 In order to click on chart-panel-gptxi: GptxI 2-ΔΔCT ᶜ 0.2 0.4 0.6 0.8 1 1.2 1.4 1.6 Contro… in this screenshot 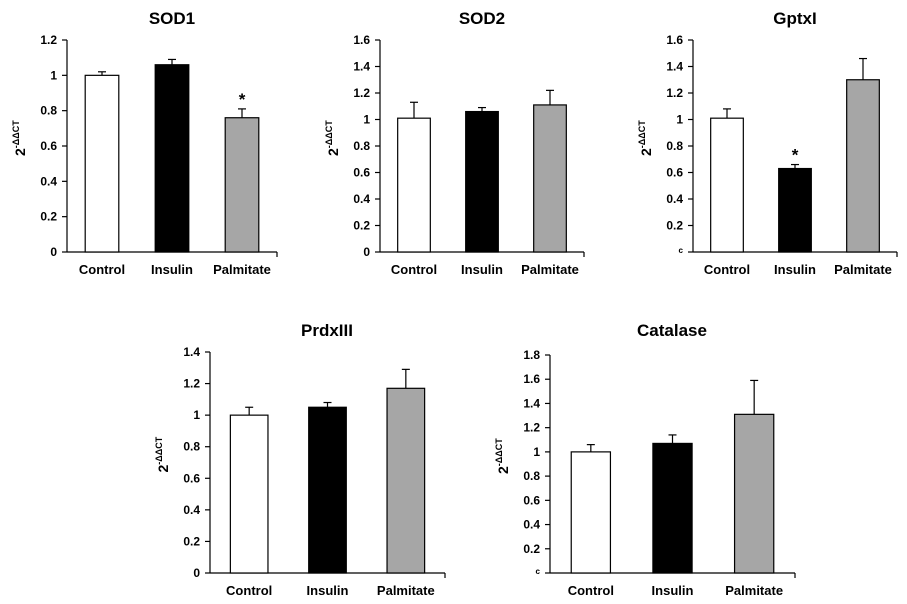, I will do `click(767, 143)`.